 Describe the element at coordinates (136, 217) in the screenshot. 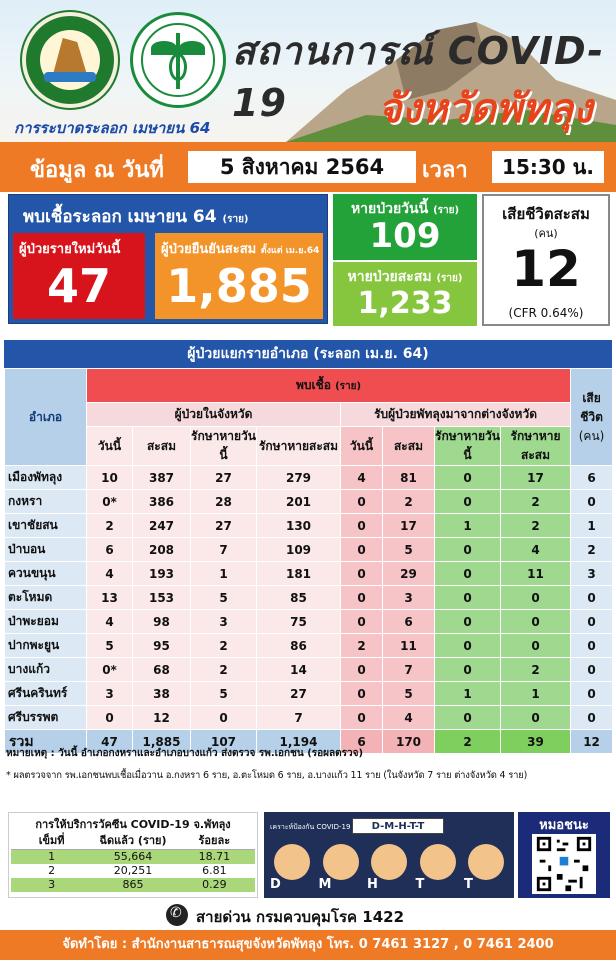

I see `infection-summary-title: พบเชื้อระลอก เมษายน 64 (ราย)` at that location.